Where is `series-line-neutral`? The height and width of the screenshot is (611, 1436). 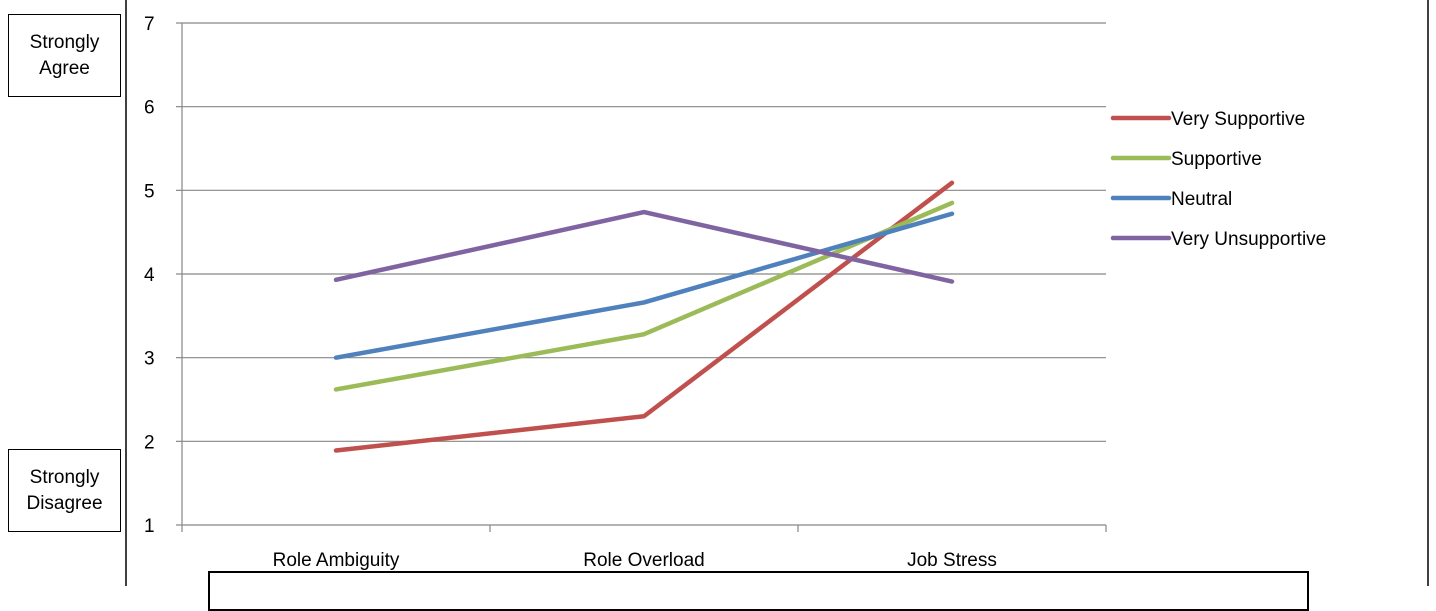
series-line-neutral is located at coordinates (644, 285).